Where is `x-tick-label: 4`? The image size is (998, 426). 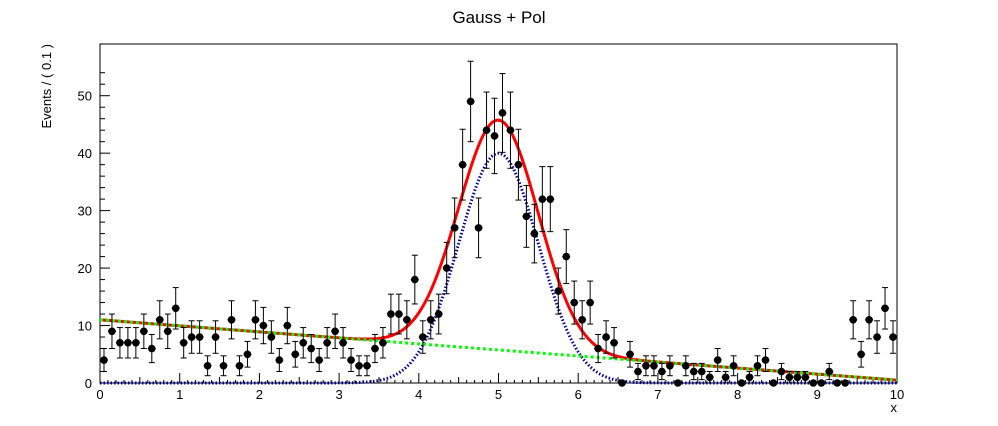
x-tick-label: 4 is located at coordinates (418, 394).